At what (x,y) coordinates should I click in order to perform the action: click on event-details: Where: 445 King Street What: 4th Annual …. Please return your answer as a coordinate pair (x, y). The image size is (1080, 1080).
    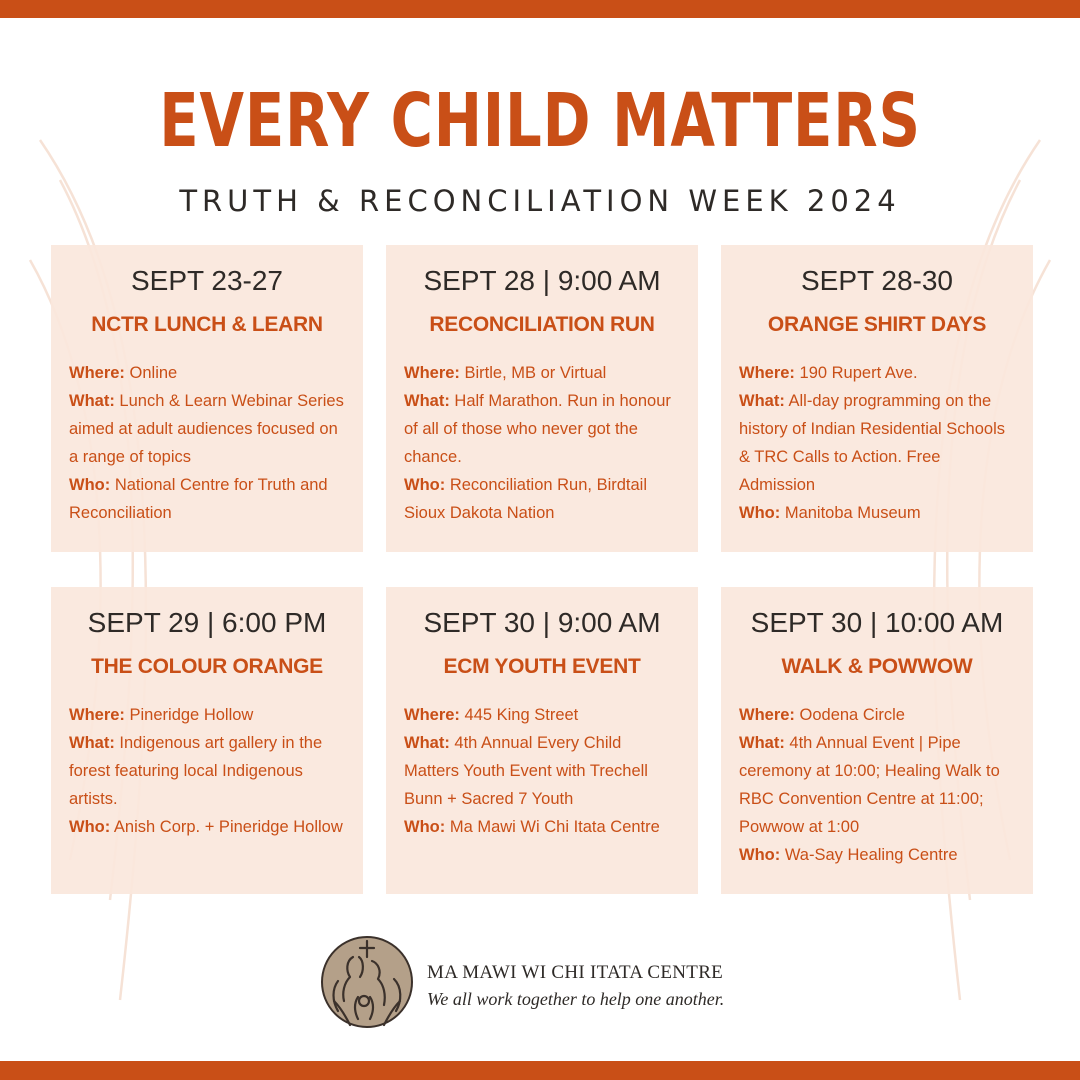
    Looking at the image, I should click on (542, 771).